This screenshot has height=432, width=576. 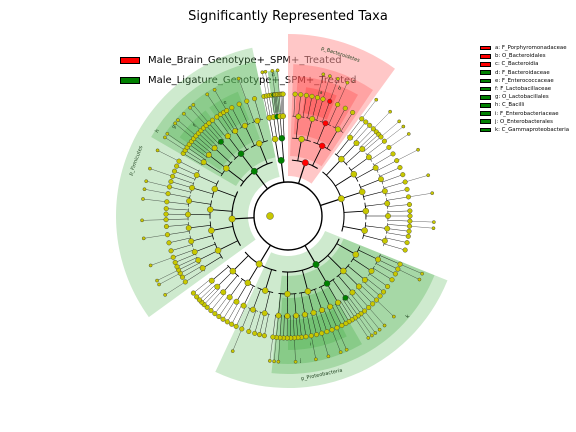 What do you see at coordinates (238, 60) in the screenshot?
I see `legend-entry-brain: Male_Brain_Genotype+_SPM+_Treated` at bounding box center [238, 60].